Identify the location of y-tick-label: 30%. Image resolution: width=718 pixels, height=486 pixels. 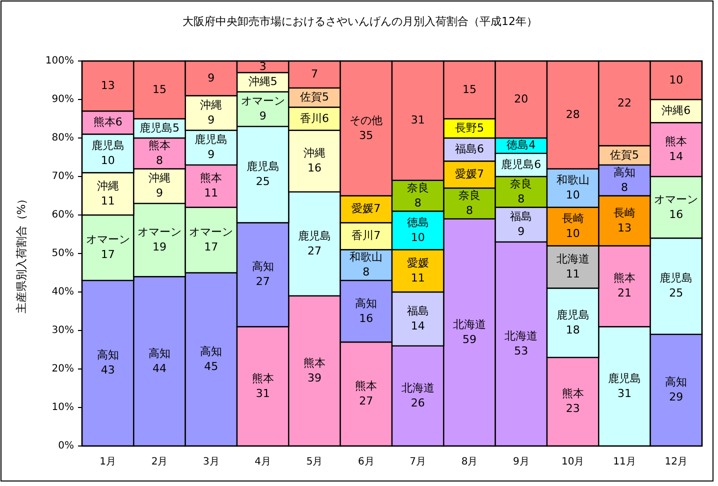
(63, 330).